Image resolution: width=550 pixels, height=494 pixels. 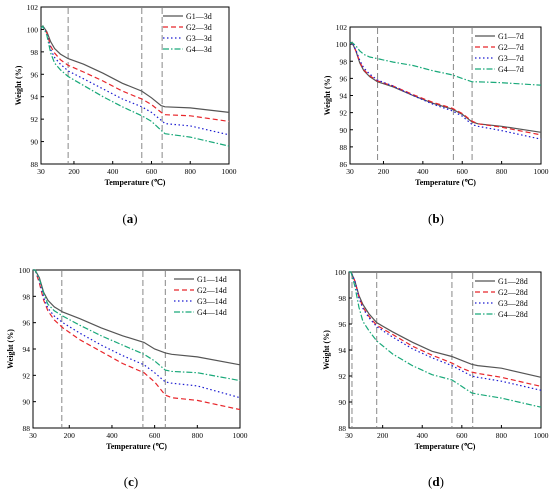 What do you see at coordinates (187, 33) in the screenshot?
I see `legend: G1—3d G2—3d G3—3d G4—3d` at bounding box center [187, 33].